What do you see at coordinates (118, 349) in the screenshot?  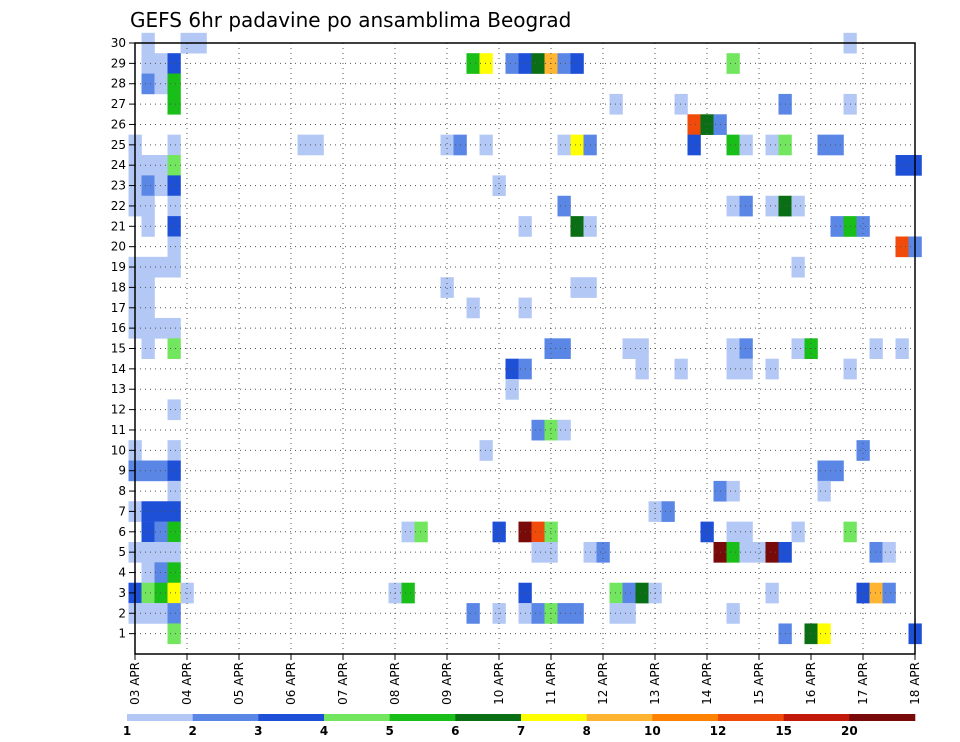 I see `y-tick-label: 15` at bounding box center [118, 349].